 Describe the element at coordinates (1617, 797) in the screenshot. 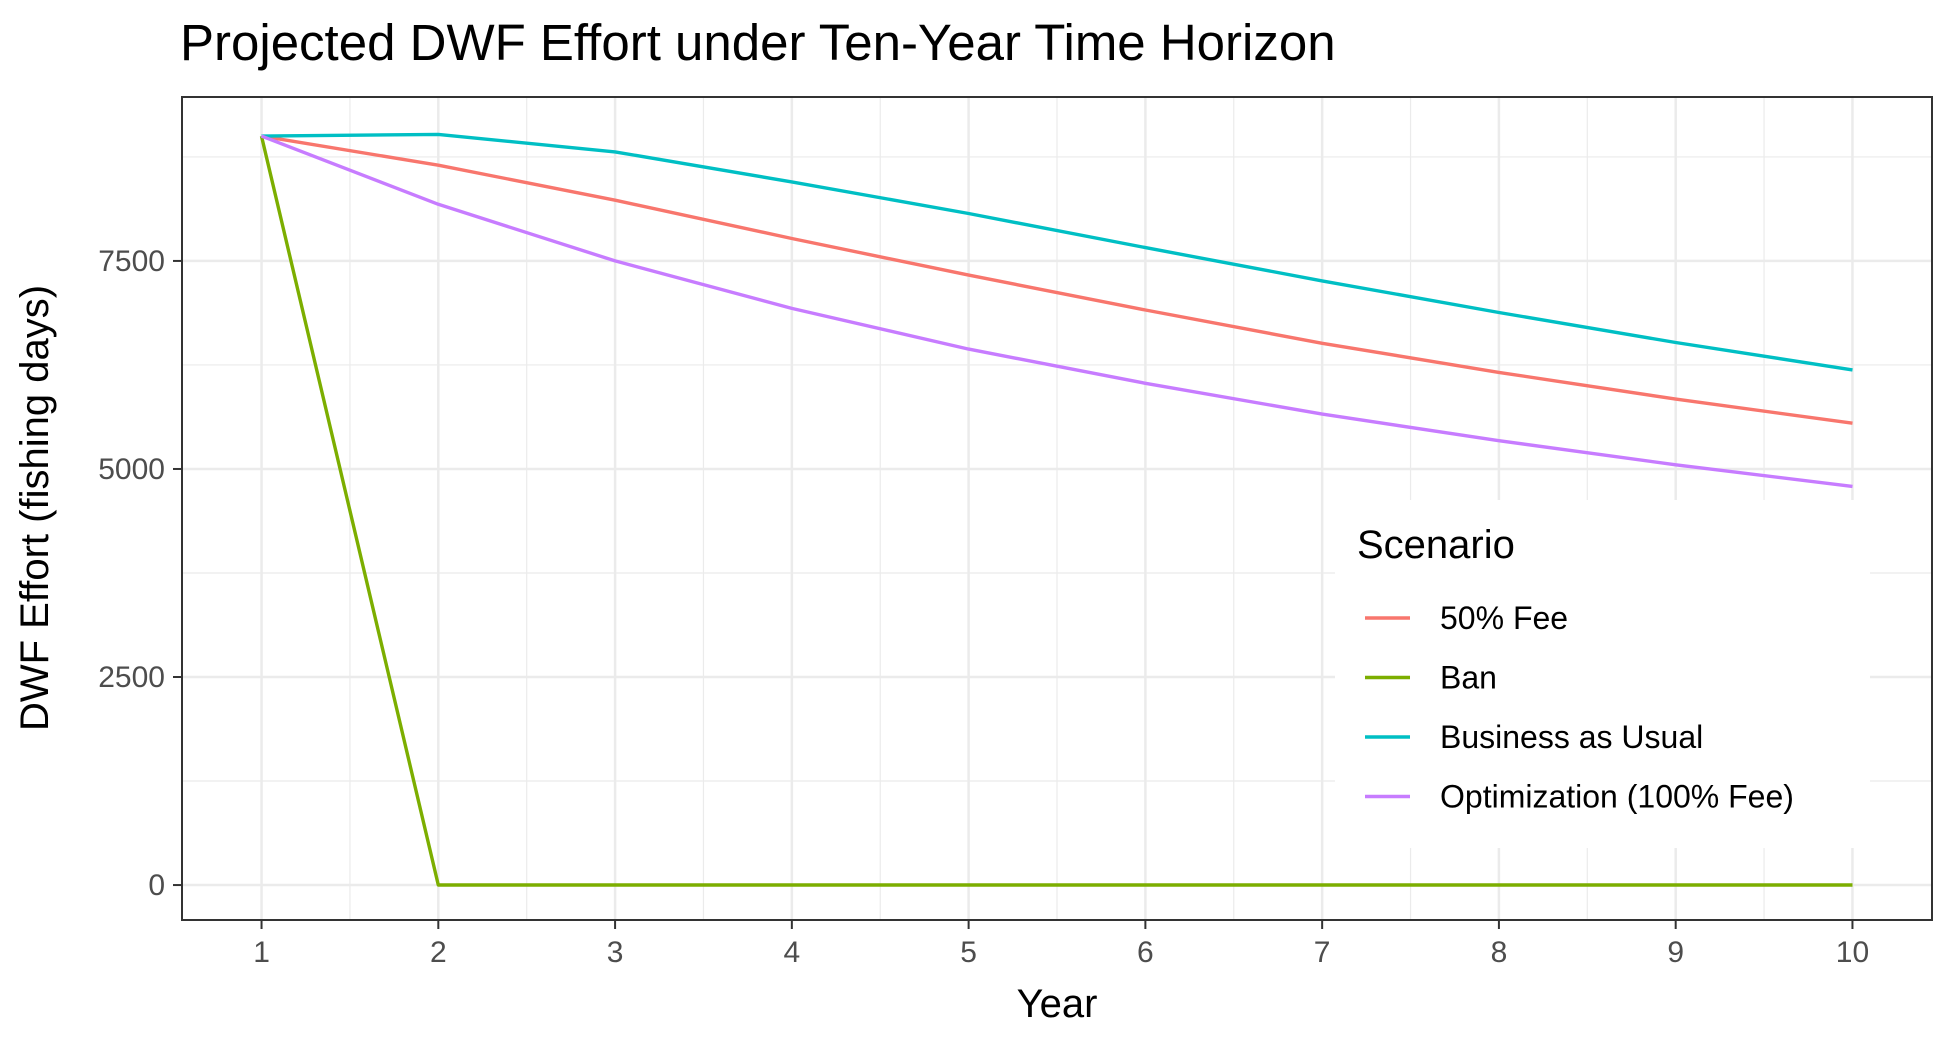

I see `legend-label: Optimization (100% Fee)` at that location.